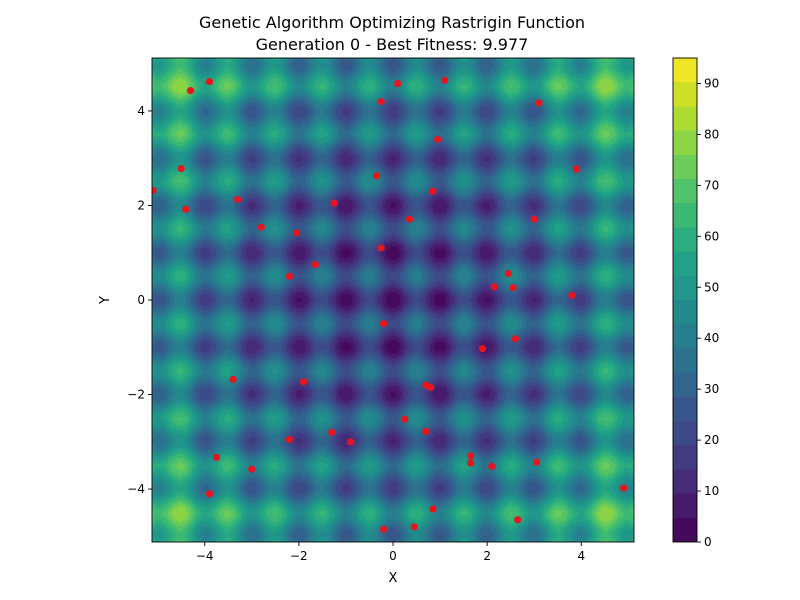 This screenshot has height=600, width=800. What do you see at coordinates (393, 578) in the screenshot?
I see `x-axis-label: X` at bounding box center [393, 578].